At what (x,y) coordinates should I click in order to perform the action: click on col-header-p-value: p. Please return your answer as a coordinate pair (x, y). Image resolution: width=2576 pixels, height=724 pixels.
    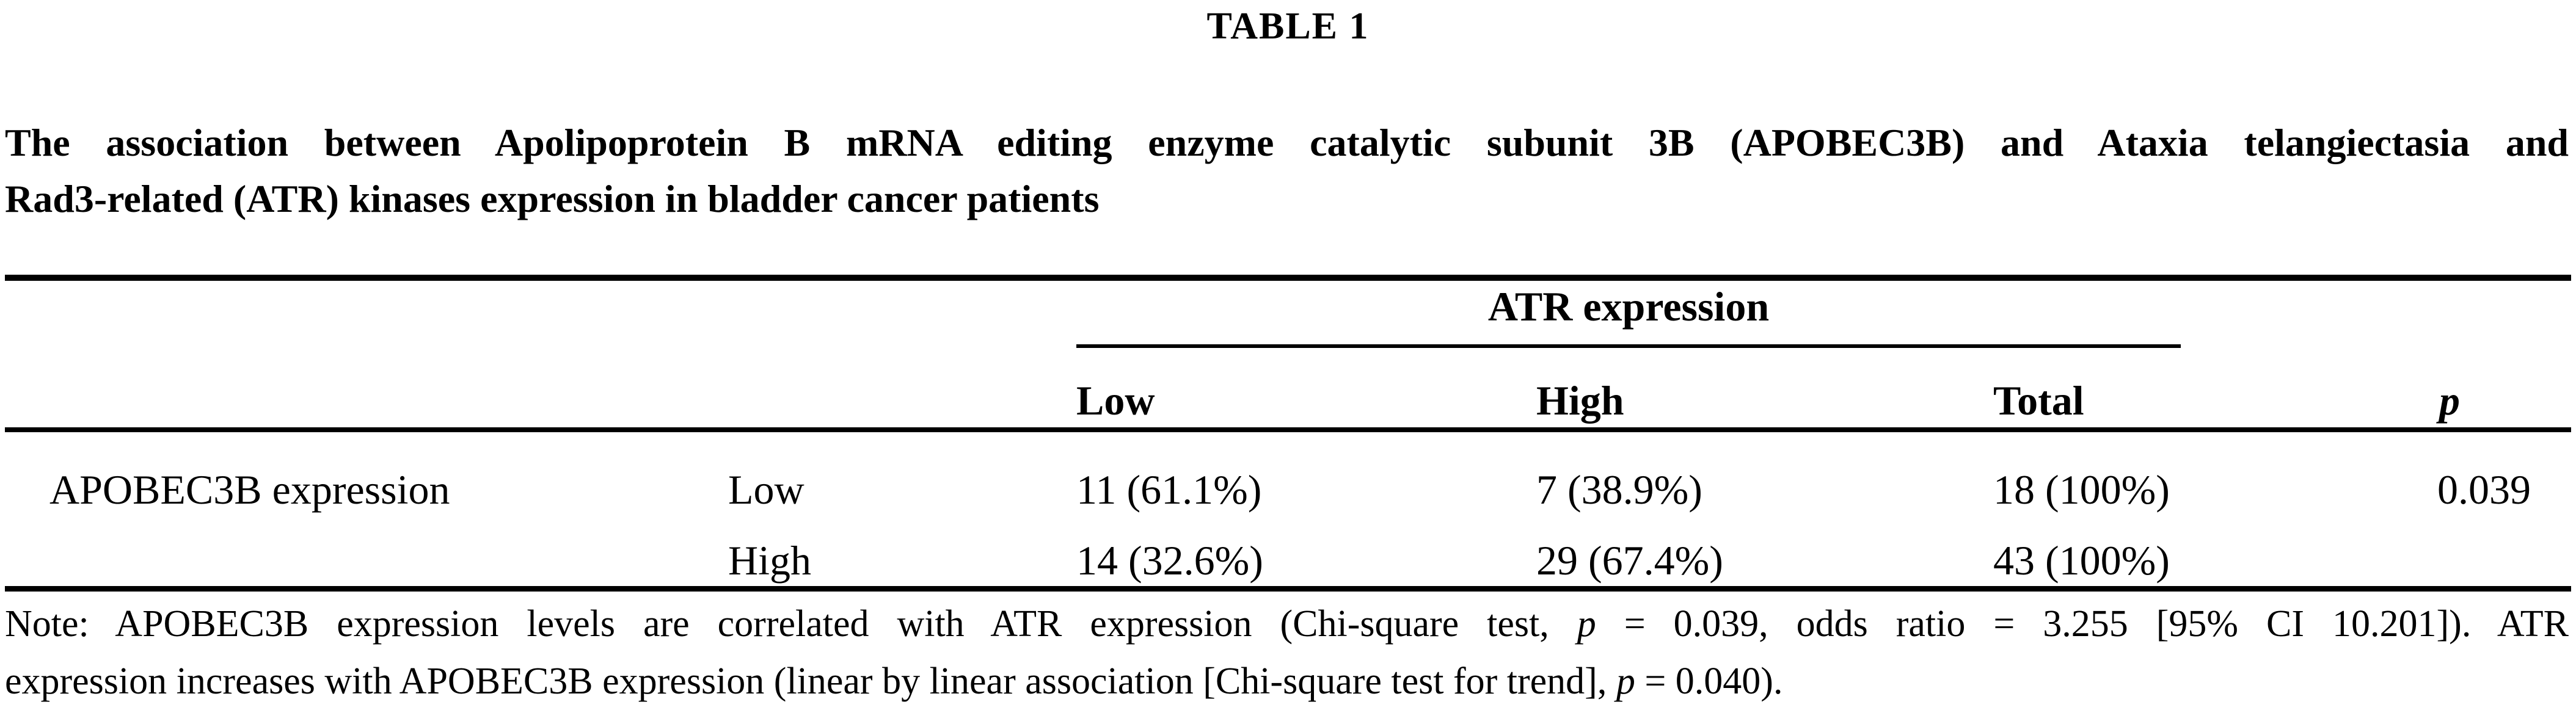
    Looking at the image, I should click on (2449, 400).